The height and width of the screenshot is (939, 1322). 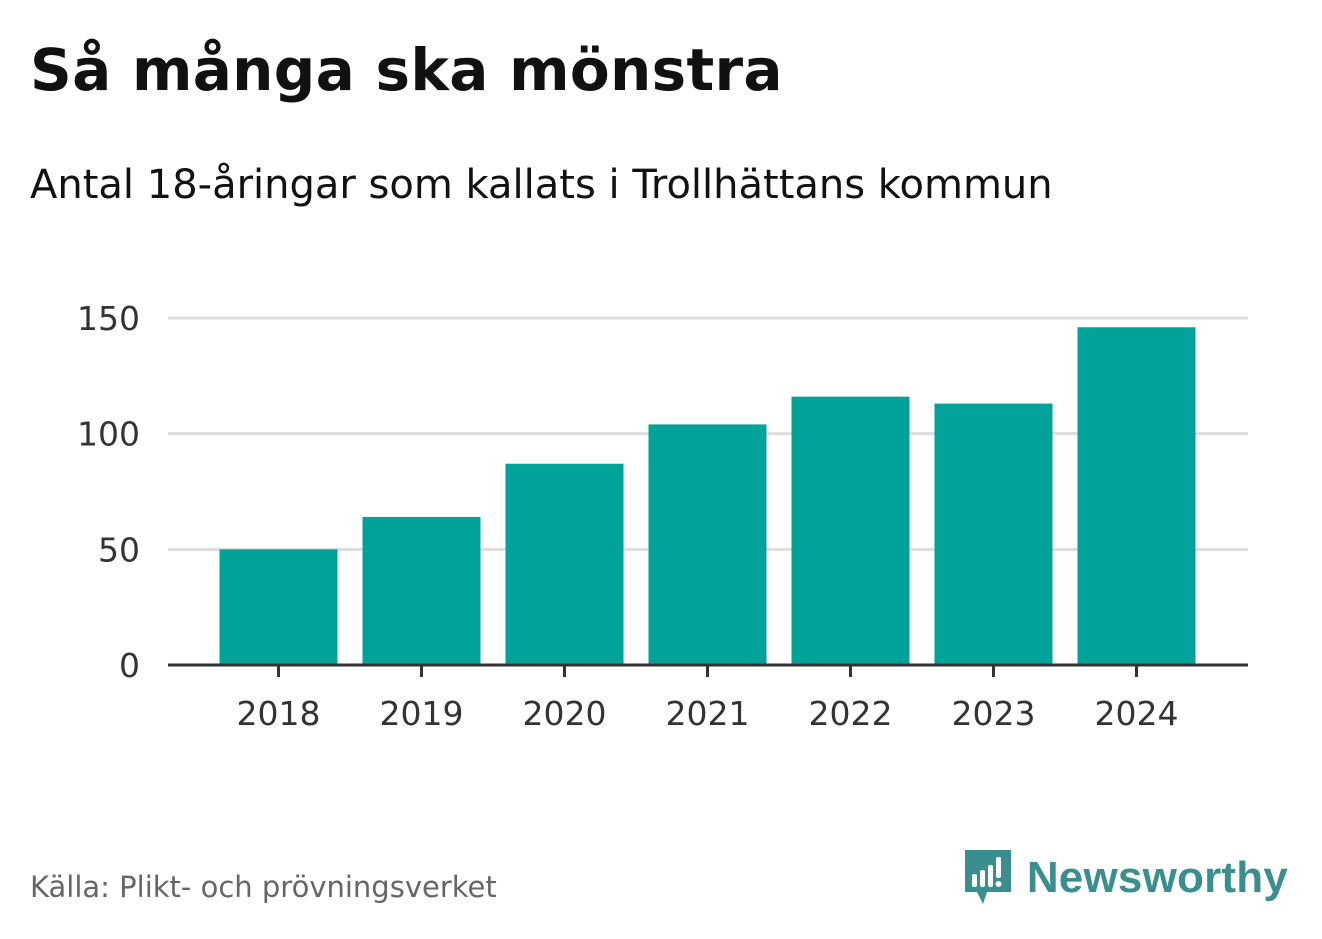 What do you see at coordinates (707, 544) in the screenshot?
I see `bar-2021` at bounding box center [707, 544].